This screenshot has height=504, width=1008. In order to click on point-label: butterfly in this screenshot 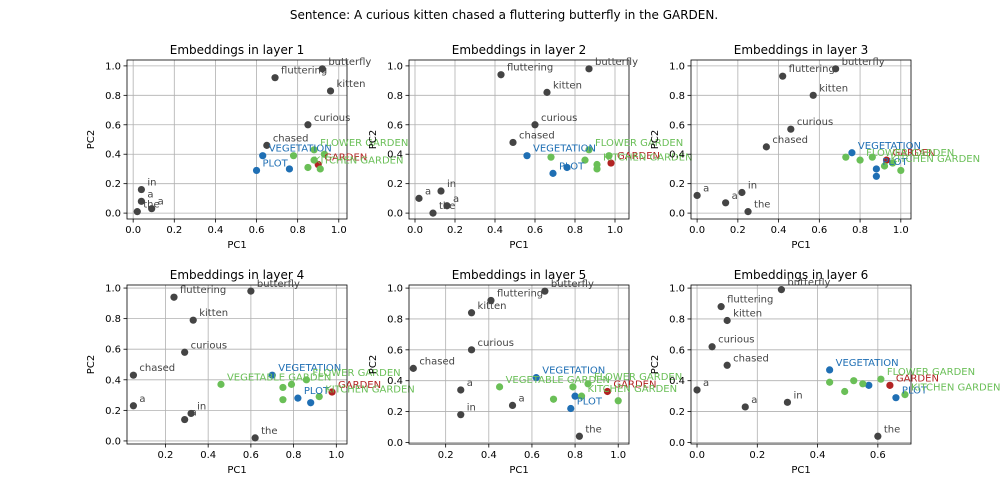, I will do `click(278, 284)`.